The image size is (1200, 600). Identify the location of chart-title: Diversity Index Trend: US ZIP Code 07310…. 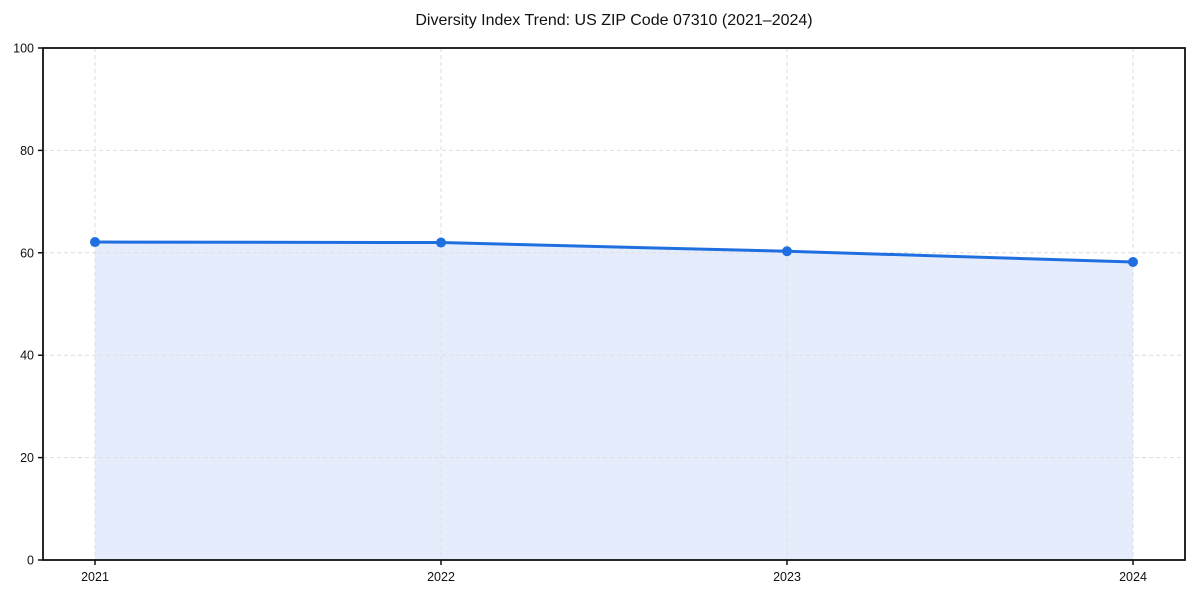
(614, 20).